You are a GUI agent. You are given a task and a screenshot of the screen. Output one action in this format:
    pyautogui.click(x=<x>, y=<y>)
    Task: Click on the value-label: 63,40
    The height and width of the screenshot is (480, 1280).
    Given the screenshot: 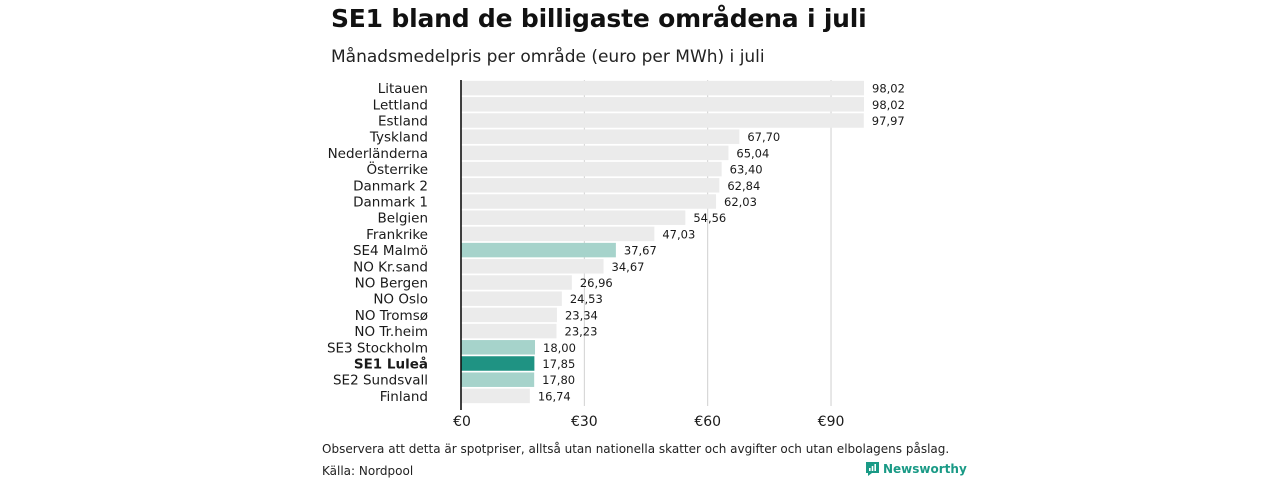 What is the action you would take?
    pyautogui.click(x=746, y=170)
    